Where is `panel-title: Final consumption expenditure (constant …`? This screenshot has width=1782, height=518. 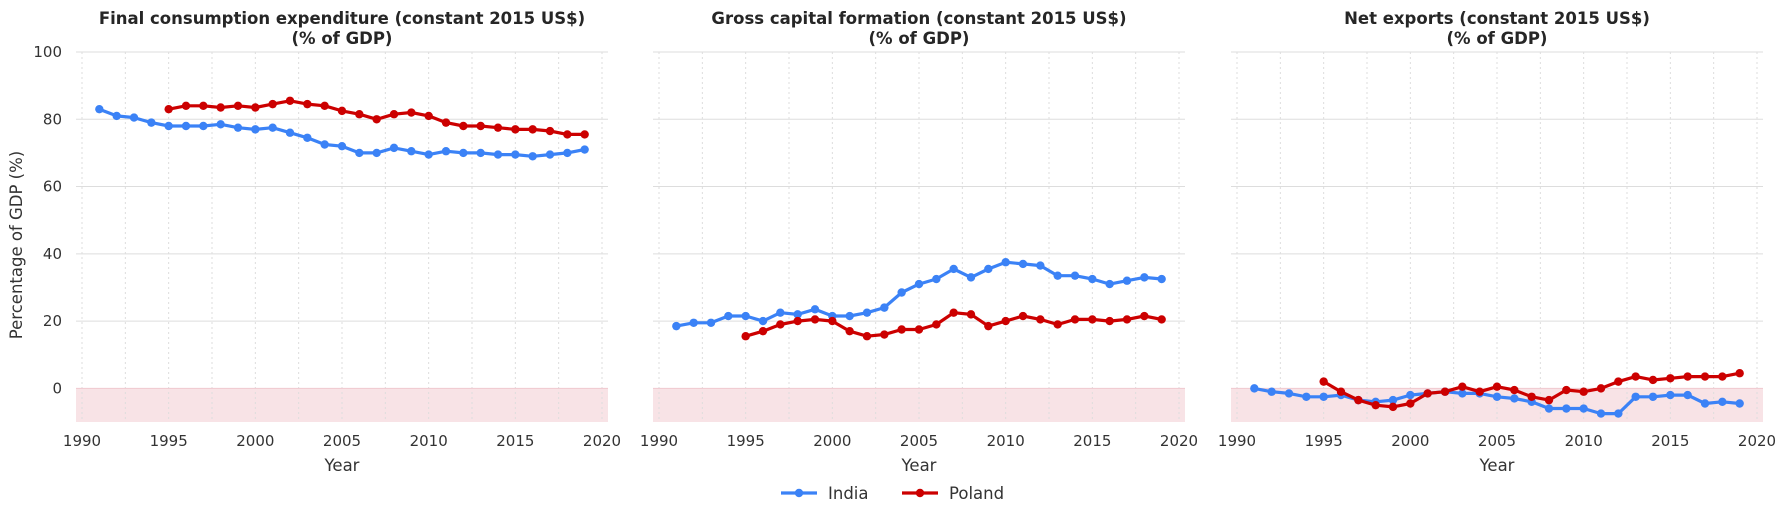 panel-title: Final consumption expenditure (constant … is located at coordinates (342, 18).